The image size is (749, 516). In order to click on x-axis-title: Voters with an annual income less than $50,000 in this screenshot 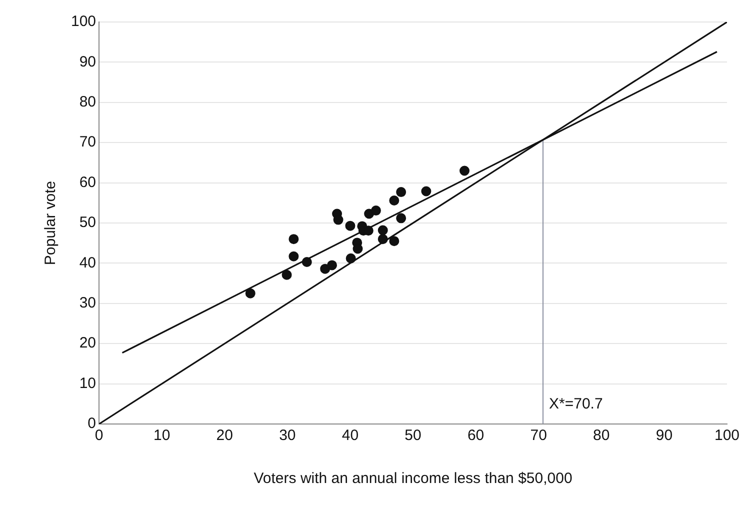, I will do `click(413, 479)`.